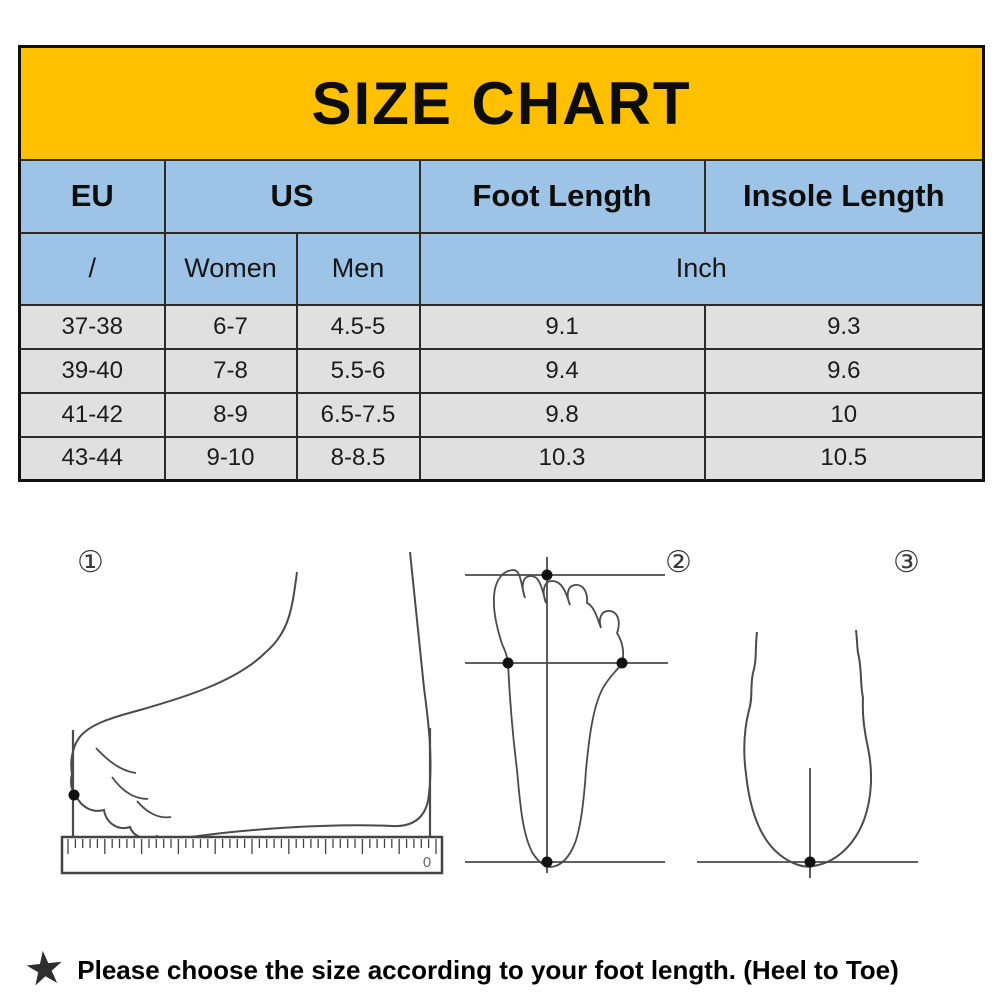 This screenshot has width=1000, height=1000. I want to click on foot-side-view-diagram: 0, so click(252, 713).